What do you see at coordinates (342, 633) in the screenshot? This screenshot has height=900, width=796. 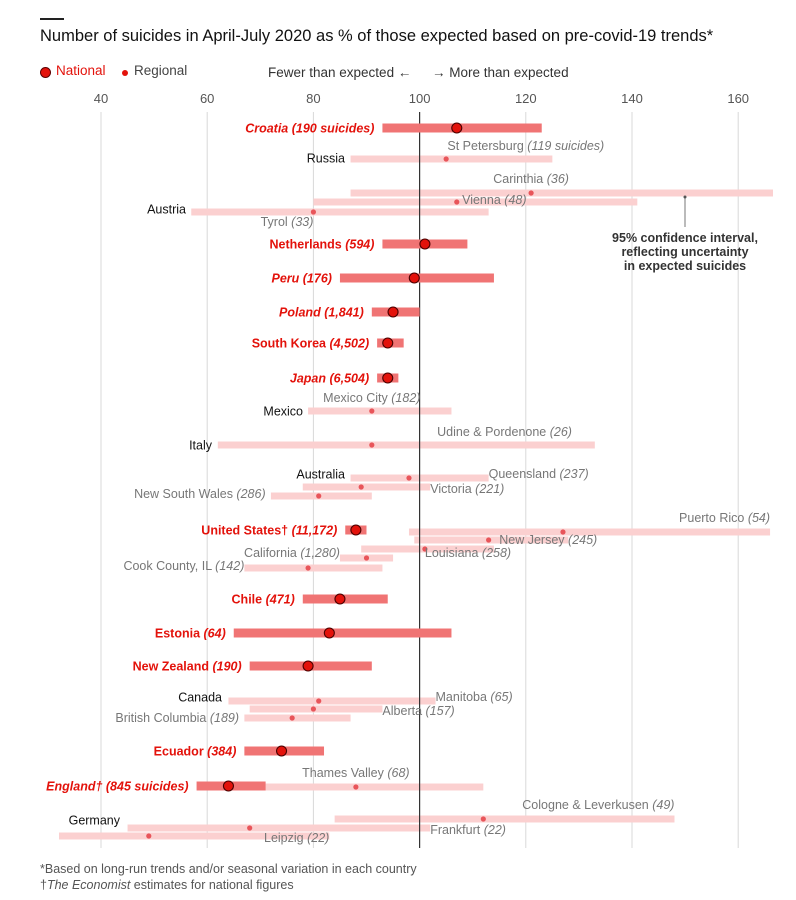 I see `national-ci-bar` at bounding box center [342, 633].